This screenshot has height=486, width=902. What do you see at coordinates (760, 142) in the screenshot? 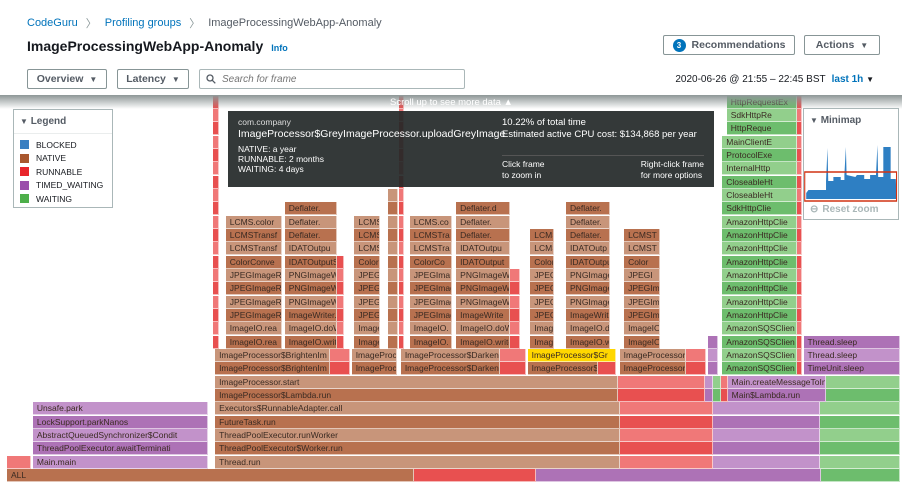
I see `flame-frame: MainClientE` at bounding box center [760, 142].